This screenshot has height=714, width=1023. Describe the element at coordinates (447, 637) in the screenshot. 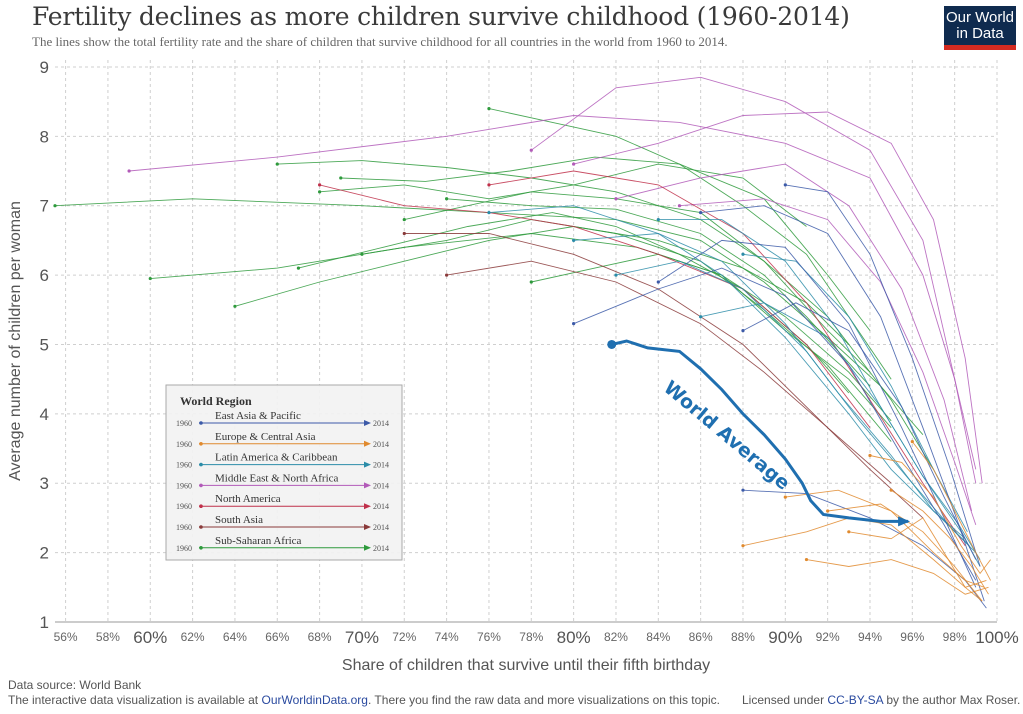

I see `x-tick-label-minor: 74%` at that location.